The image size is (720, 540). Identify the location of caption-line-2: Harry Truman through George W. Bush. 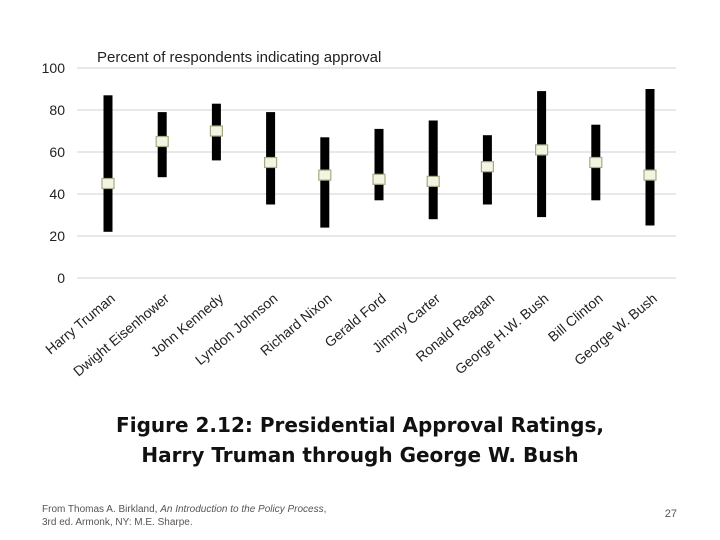
(360, 455).